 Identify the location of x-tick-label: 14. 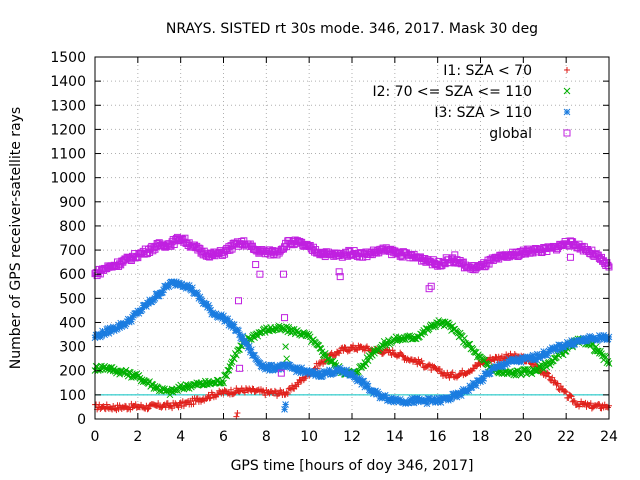
(395, 437).